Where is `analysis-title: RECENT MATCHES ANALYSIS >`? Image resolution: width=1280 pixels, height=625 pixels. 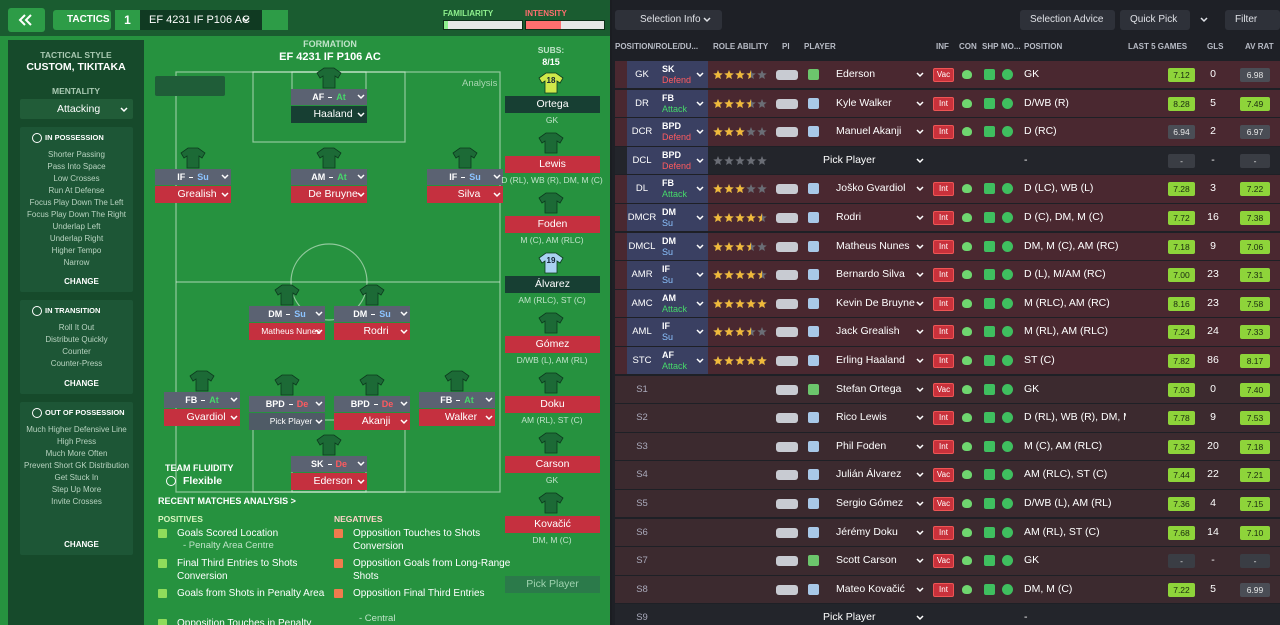
analysis-title: RECENT MATCHES ANALYSIS > is located at coordinates (227, 501).